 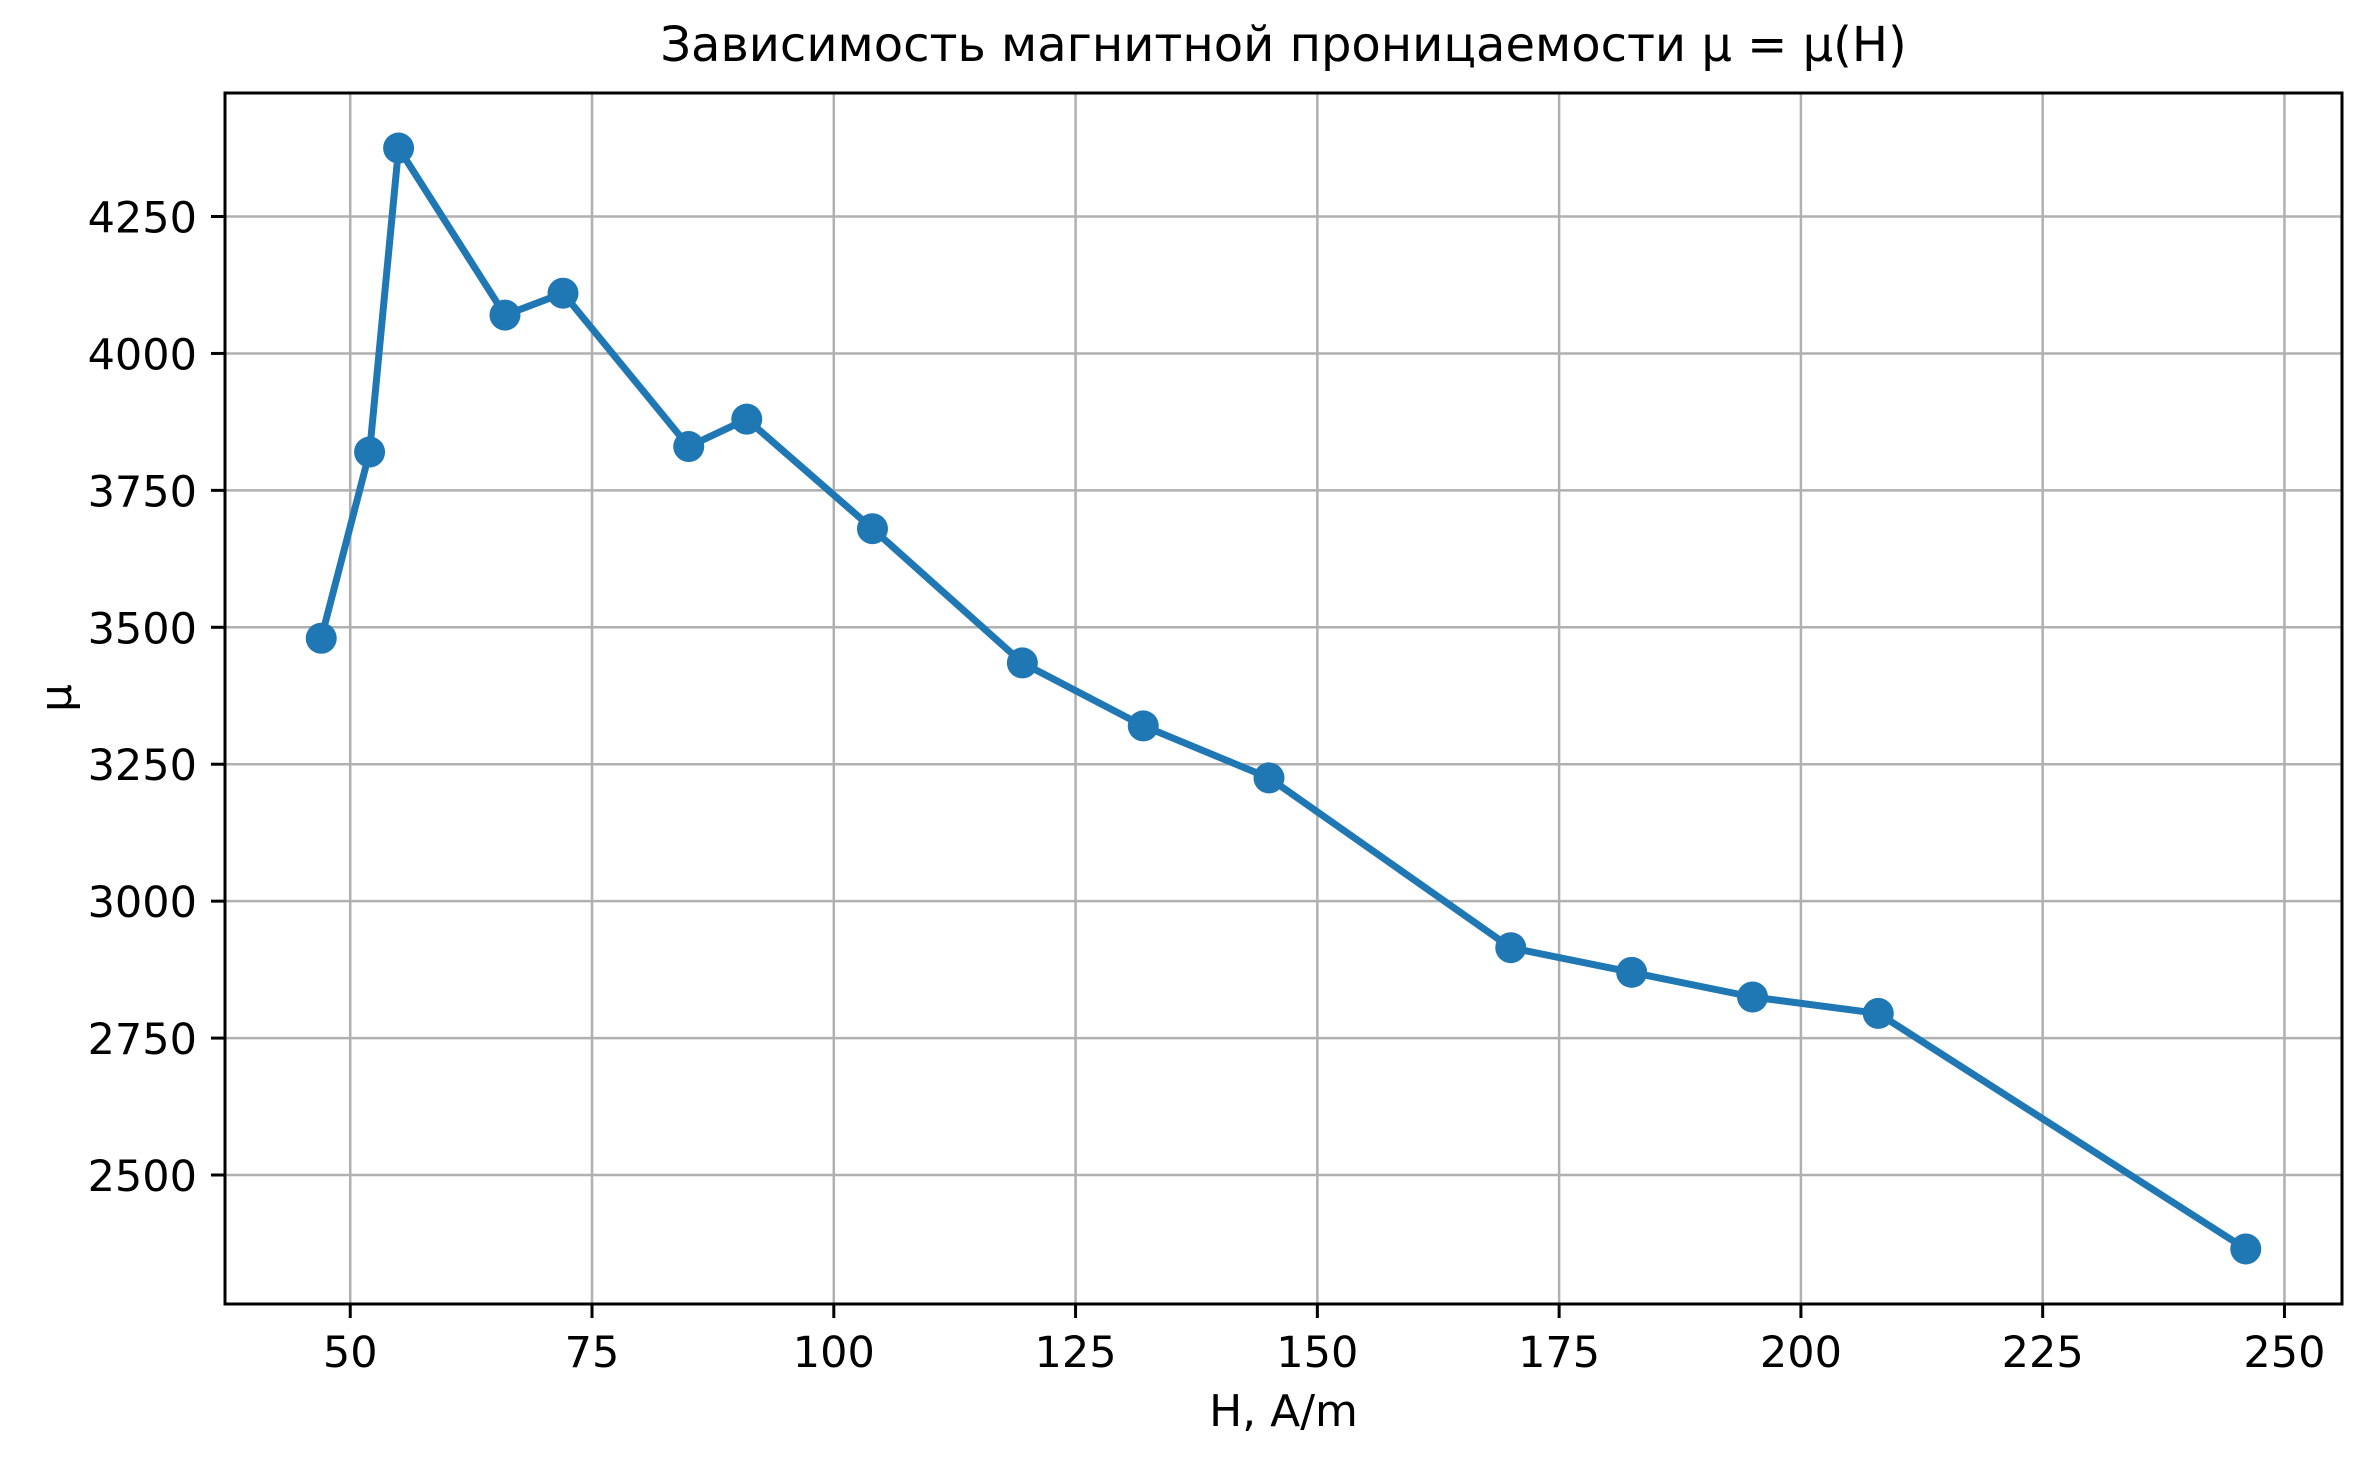 I want to click on y-tick-label: 4250, so click(x=142, y=219).